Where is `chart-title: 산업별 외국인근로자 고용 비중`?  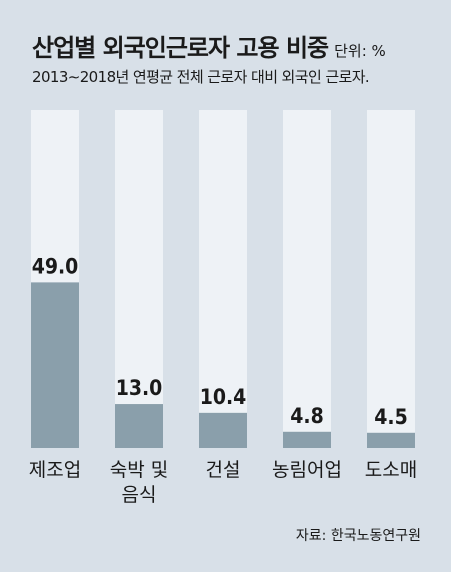
chart-title: 산업별 외국인근로자 고용 비중 is located at coordinates (180, 48).